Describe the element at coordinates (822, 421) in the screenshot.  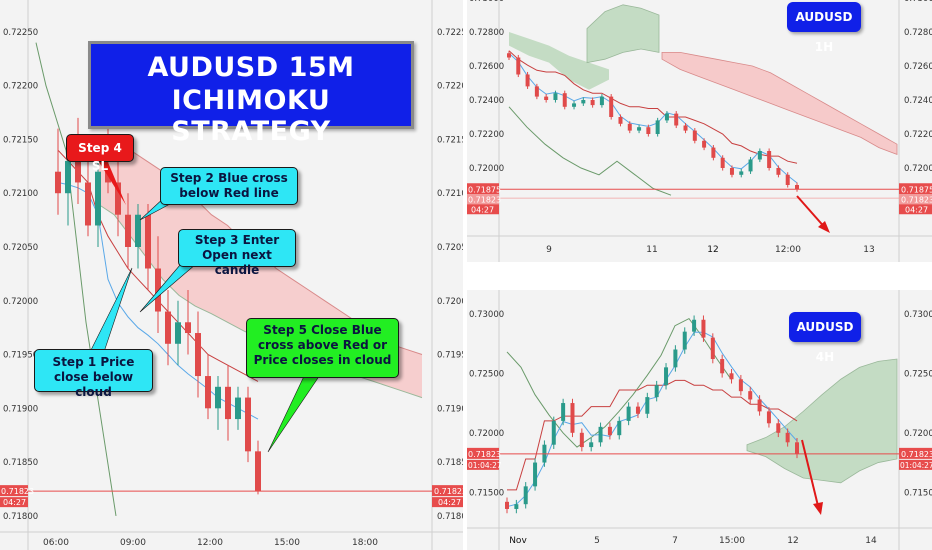
I see `br-kumo-bull` at that location.